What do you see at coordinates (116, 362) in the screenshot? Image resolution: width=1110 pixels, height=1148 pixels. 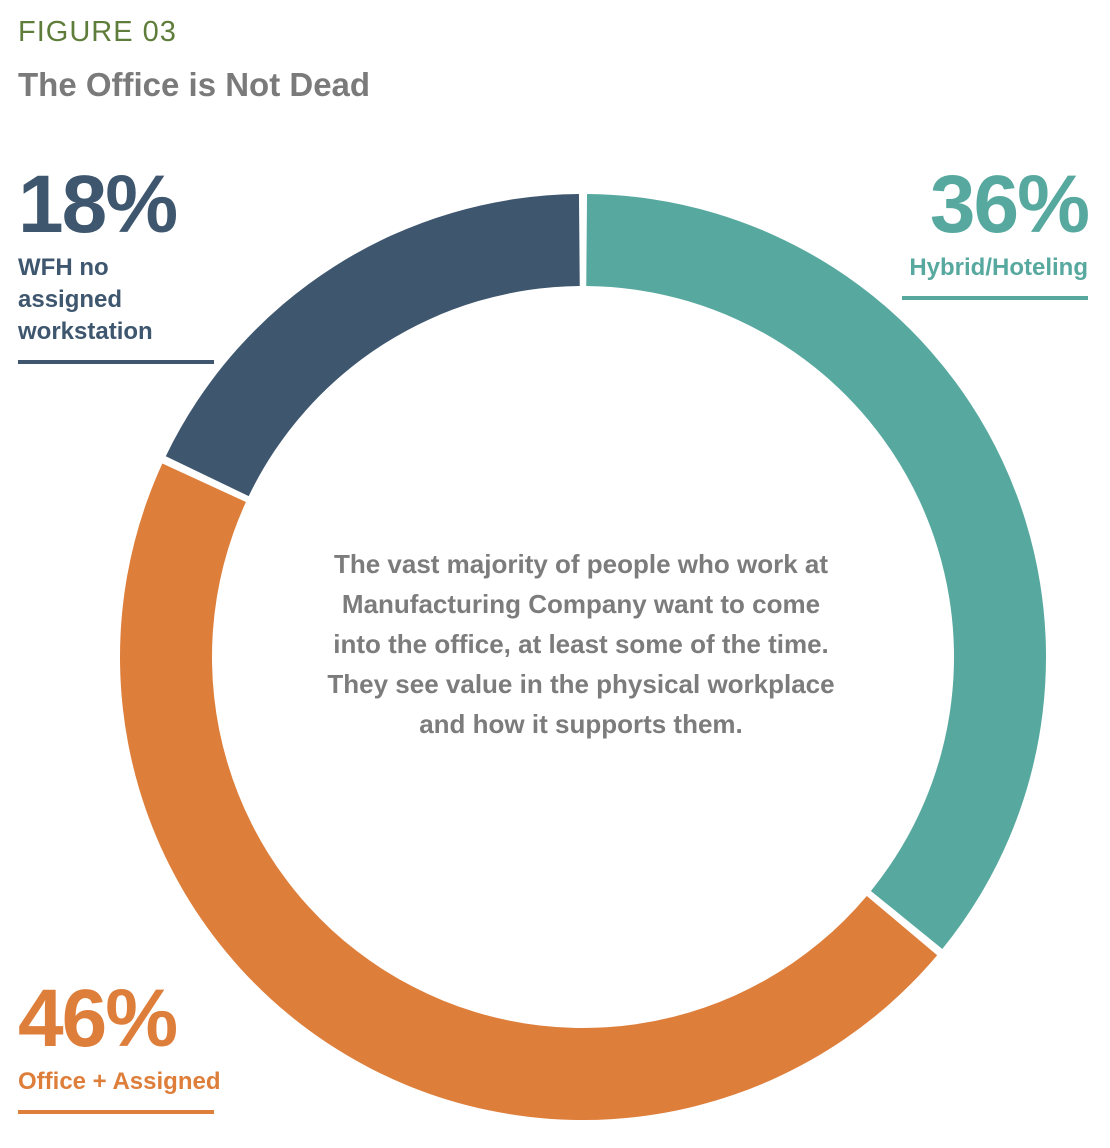 I see `wfh-underline` at bounding box center [116, 362].